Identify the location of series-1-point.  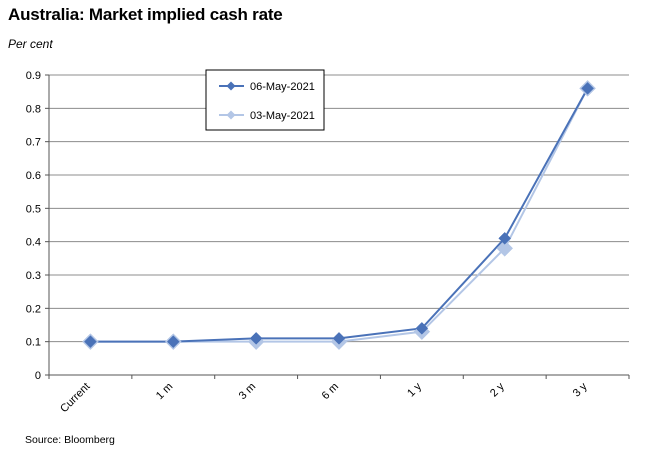
(505, 248).